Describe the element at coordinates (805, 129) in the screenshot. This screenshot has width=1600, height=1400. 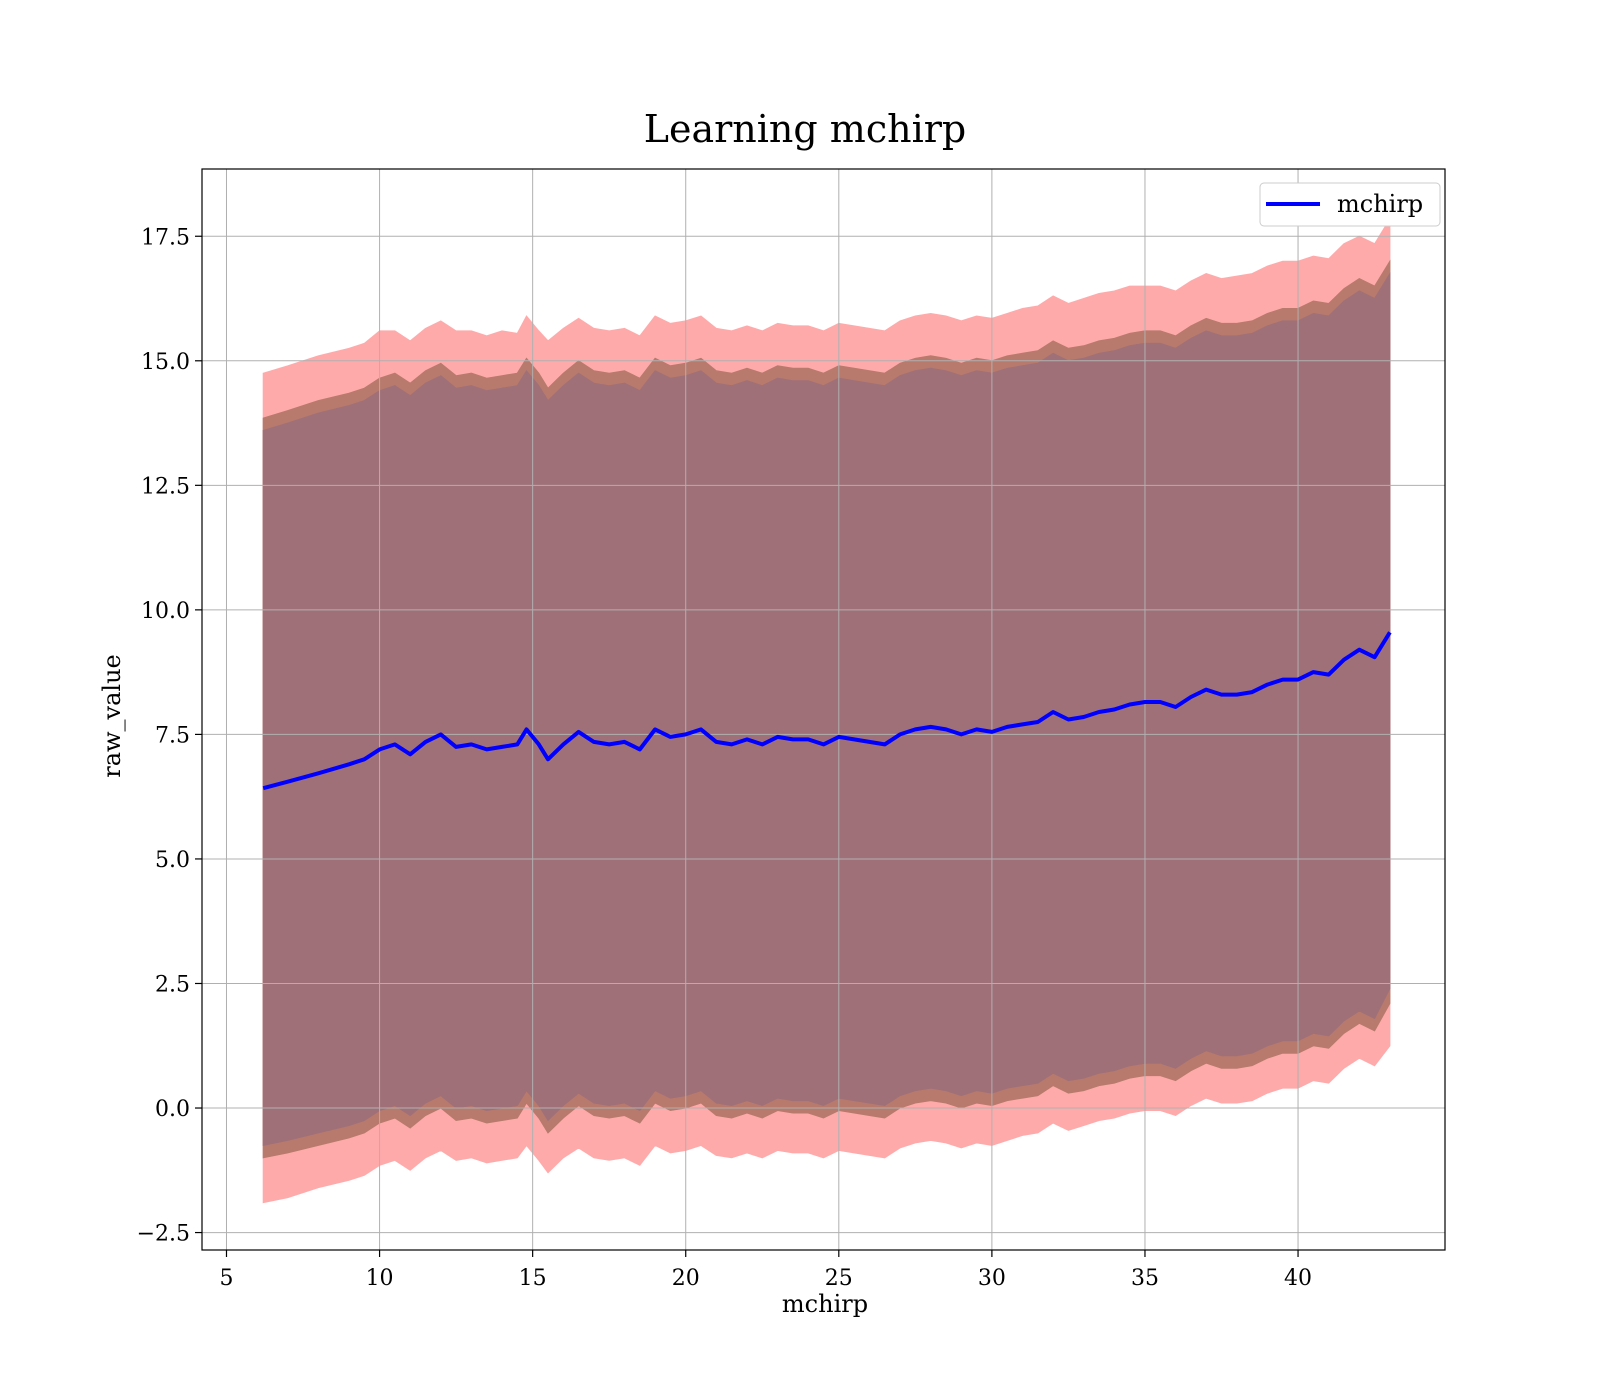
I see `chart-title: Learning mchirp` at that location.